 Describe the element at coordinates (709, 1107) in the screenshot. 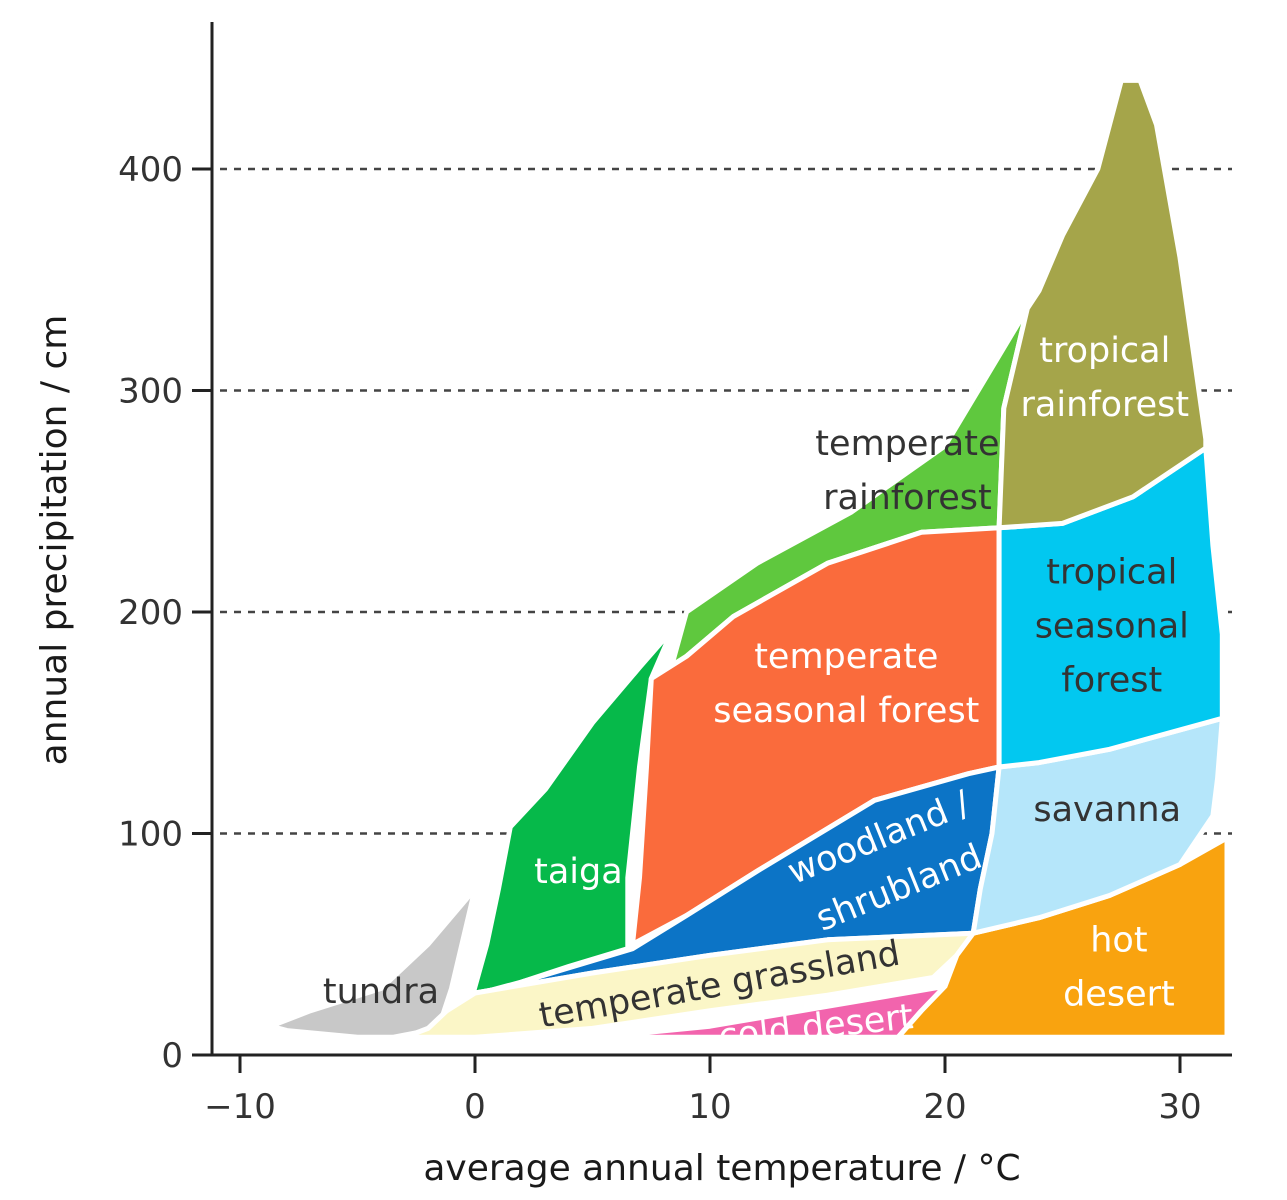

I see `x-tick-label-10: 10` at that location.